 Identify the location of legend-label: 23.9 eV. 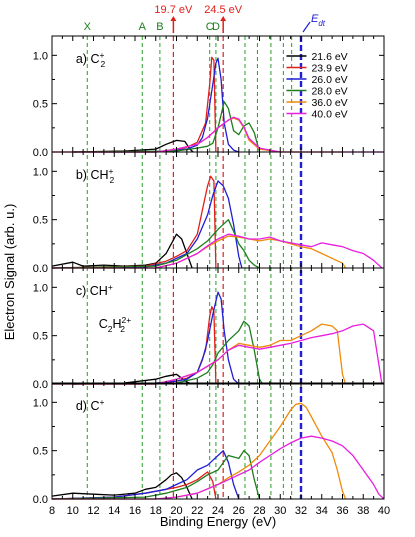
(329, 69).